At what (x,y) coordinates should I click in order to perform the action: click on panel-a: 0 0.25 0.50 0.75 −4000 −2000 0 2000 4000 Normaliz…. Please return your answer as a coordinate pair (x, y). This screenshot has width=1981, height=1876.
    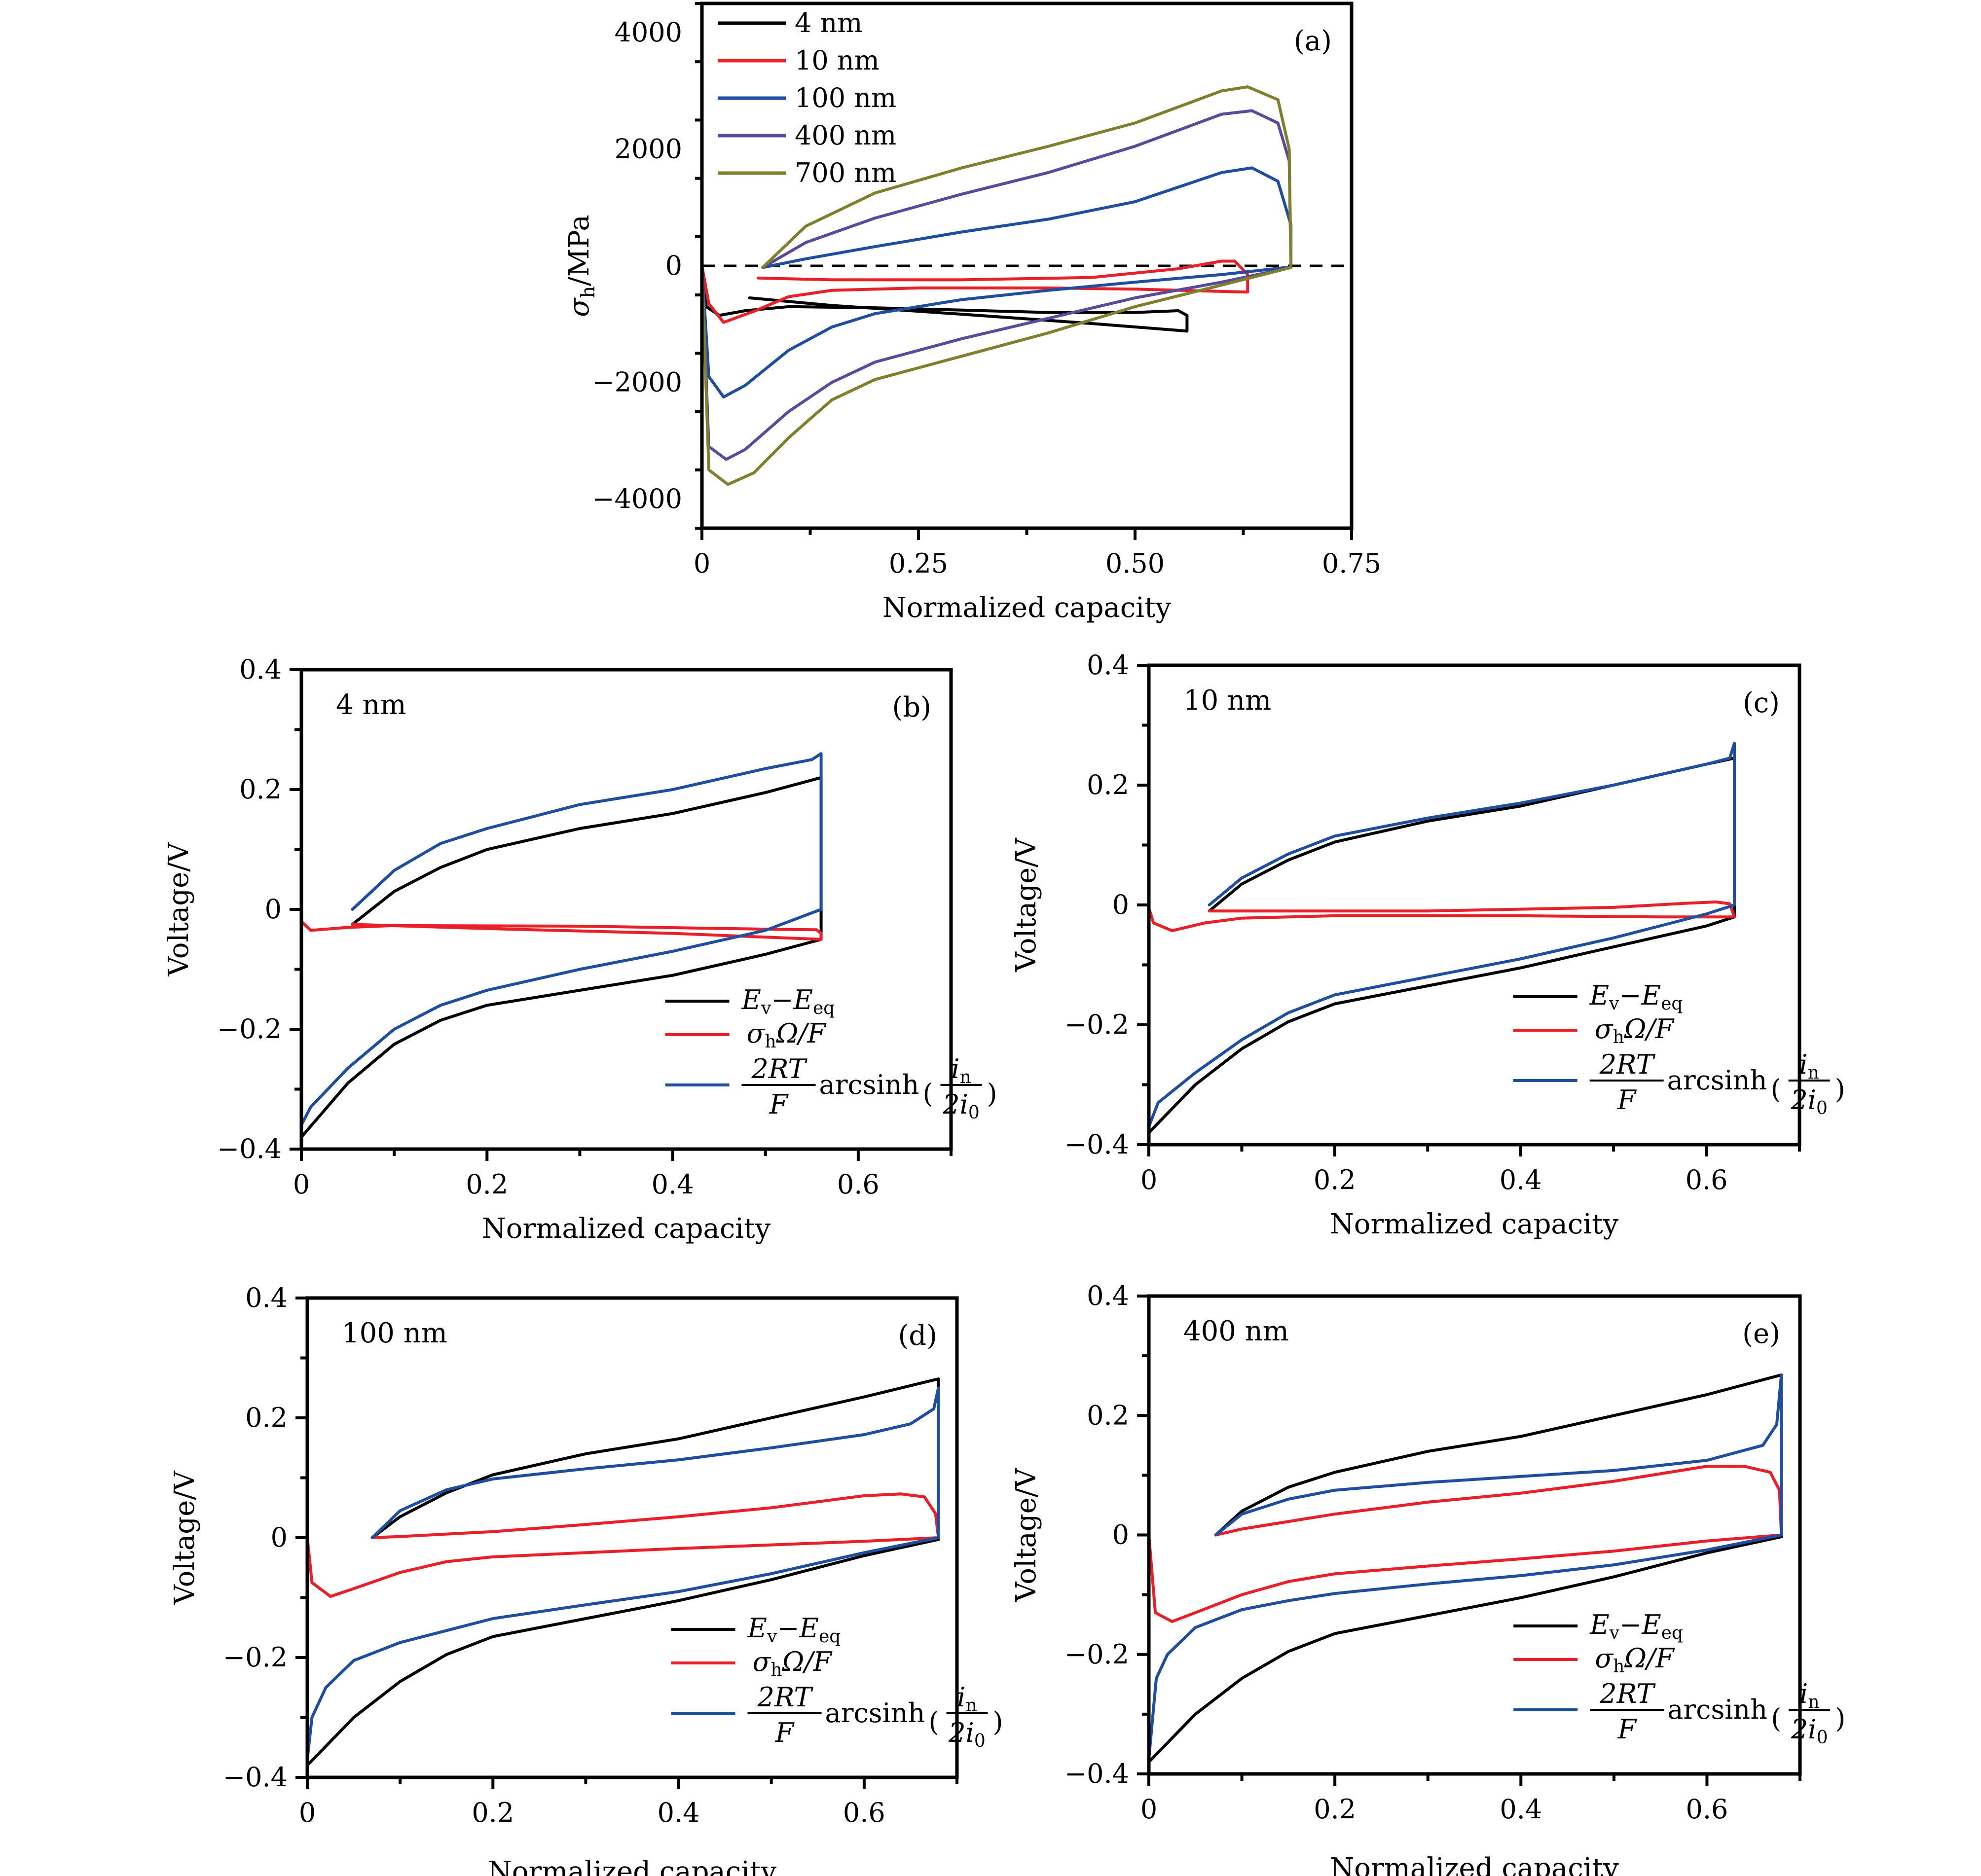
    Looking at the image, I should click on (972, 312).